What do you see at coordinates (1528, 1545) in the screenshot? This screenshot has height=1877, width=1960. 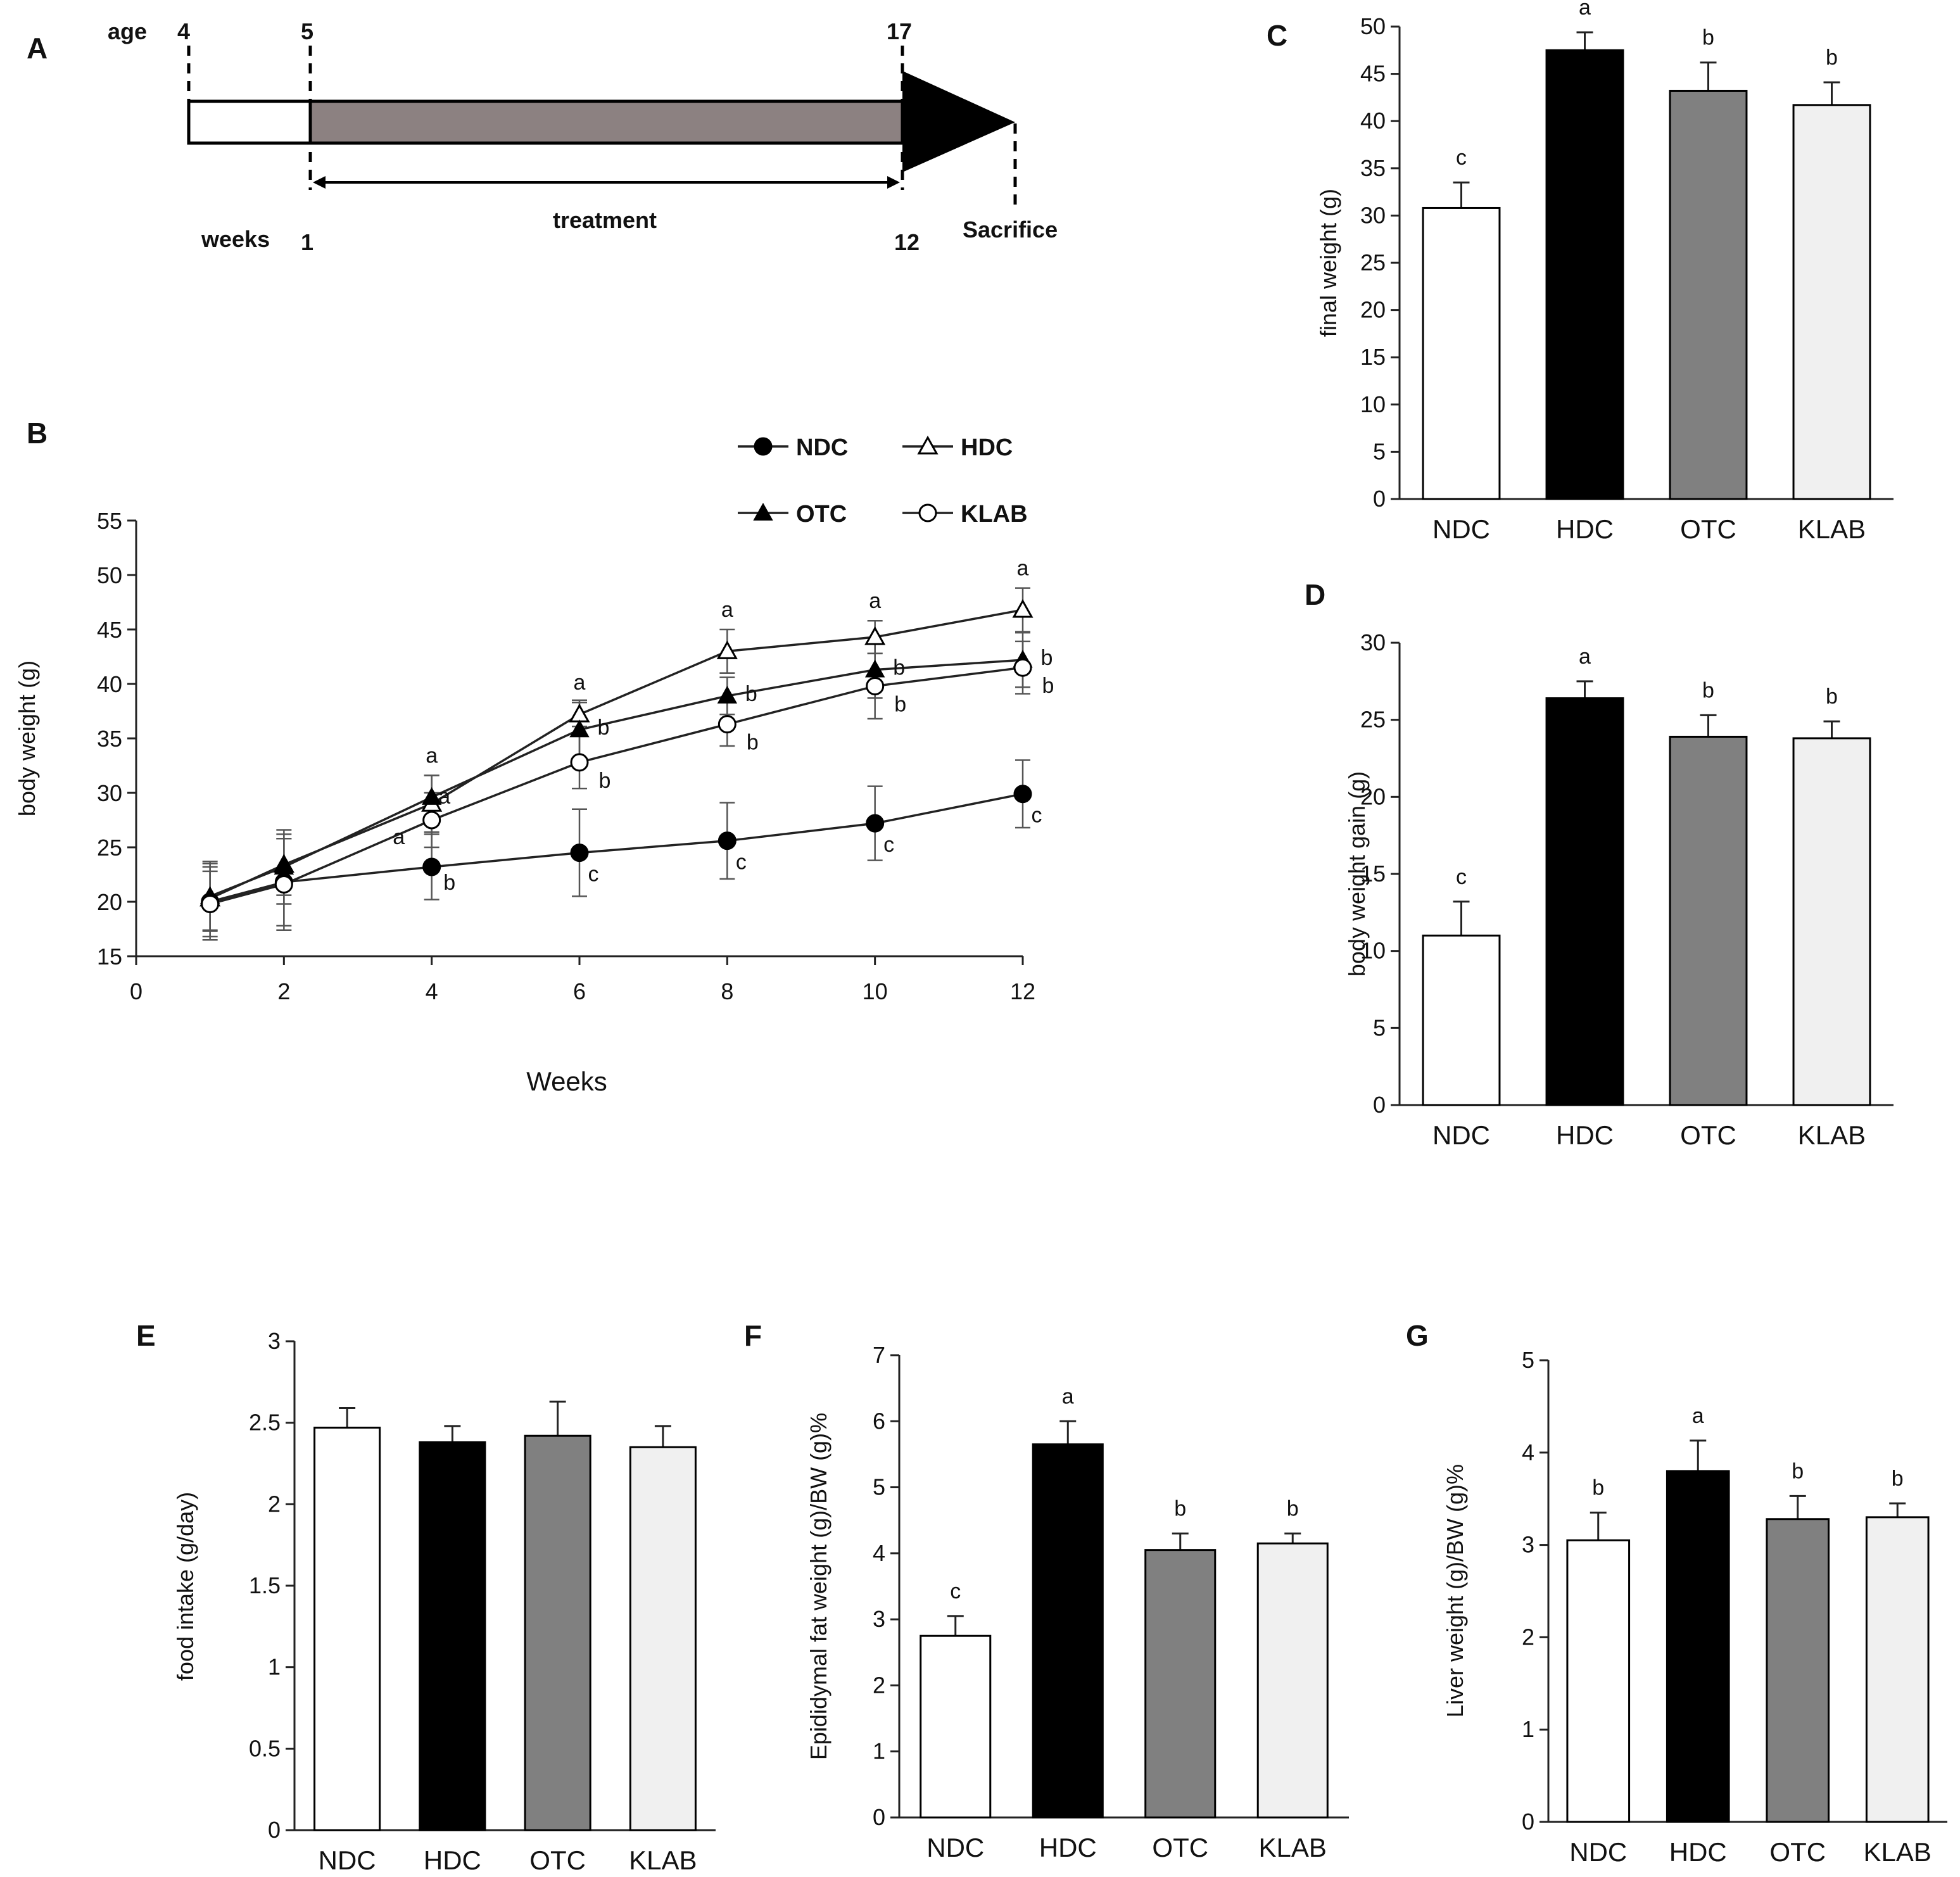 I see `y-tick-label: 3` at bounding box center [1528, 1545].